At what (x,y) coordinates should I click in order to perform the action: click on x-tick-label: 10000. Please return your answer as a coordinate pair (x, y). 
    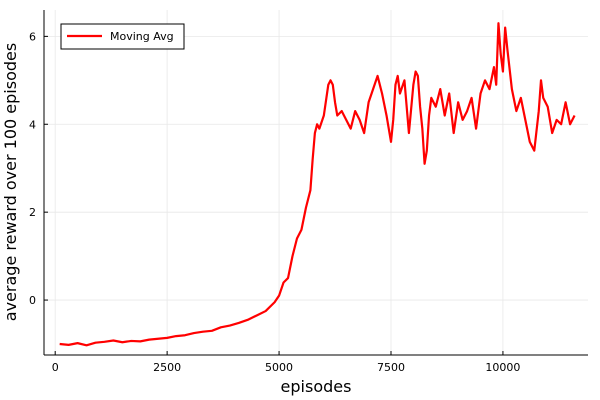
    Looking at the image, I should click on (502, 367).